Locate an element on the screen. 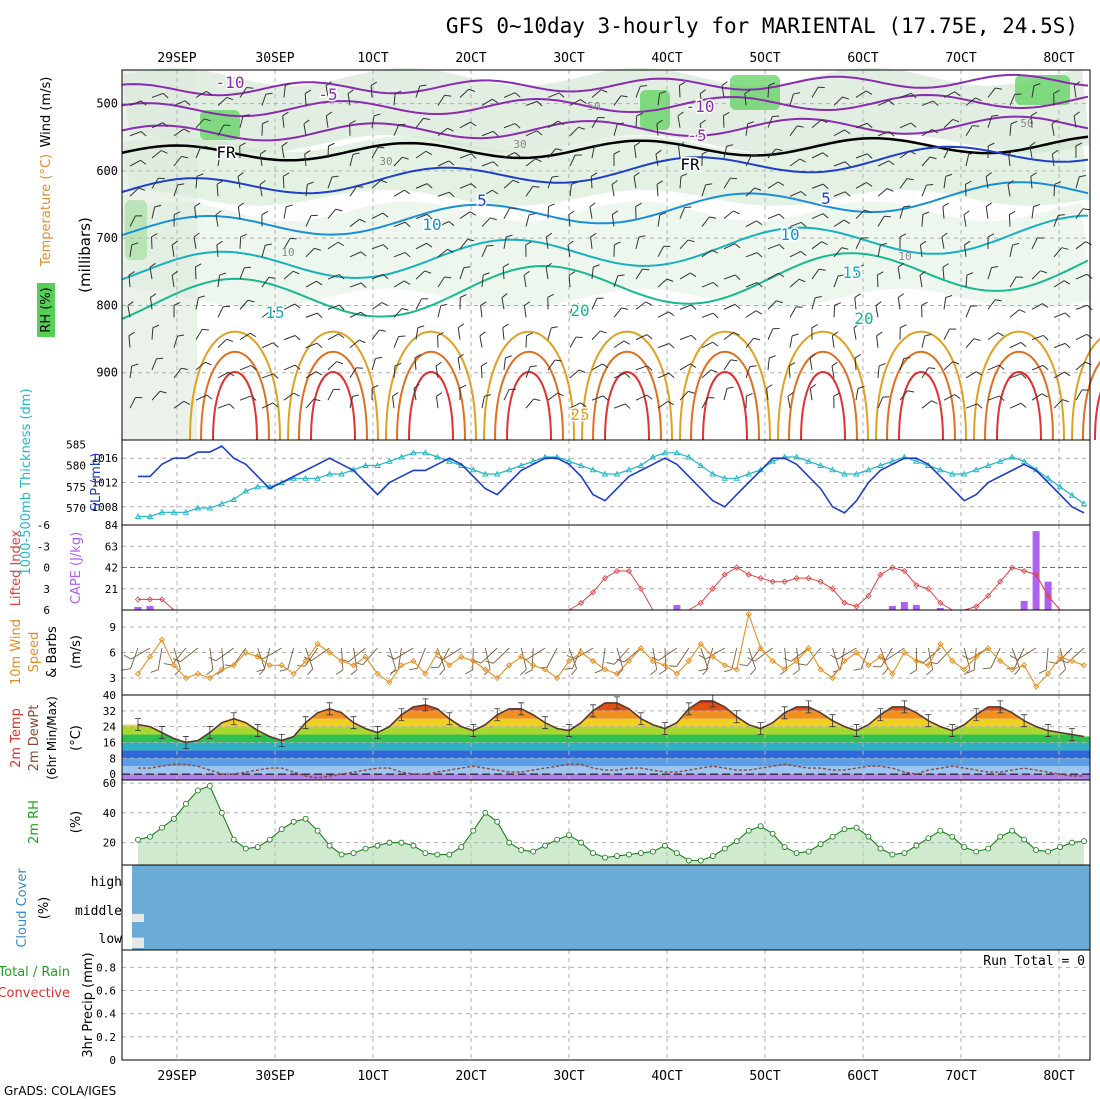  thickness-axis-label: 1000-500mb Thickness (dm) is located at coordinates (26, 481).